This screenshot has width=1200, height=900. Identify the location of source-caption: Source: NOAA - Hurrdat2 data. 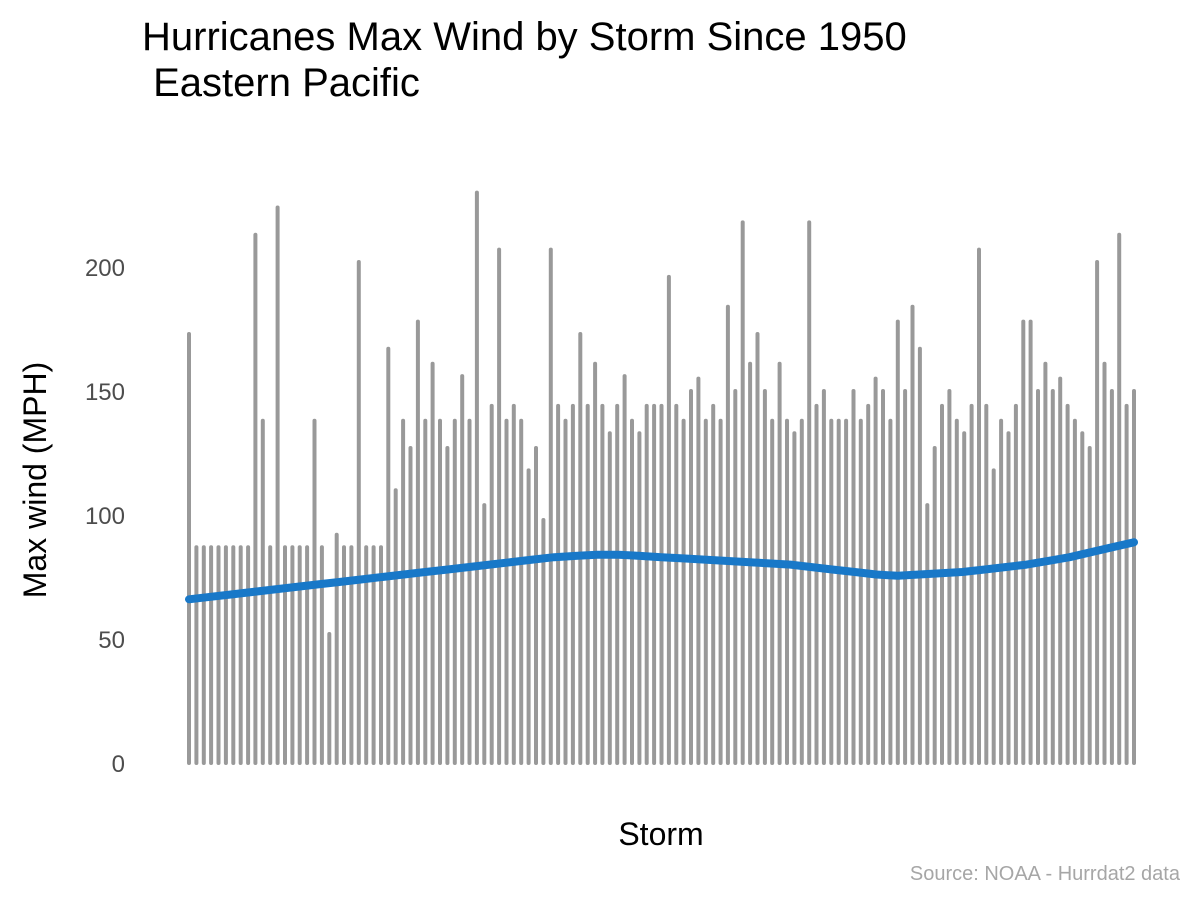
(1045, 874).